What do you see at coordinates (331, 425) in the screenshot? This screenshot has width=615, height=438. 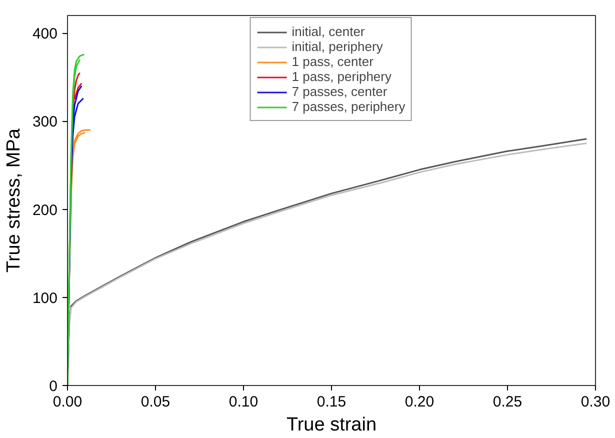 I see `x-axis-title: True strain` at bounding box center [331, 425].